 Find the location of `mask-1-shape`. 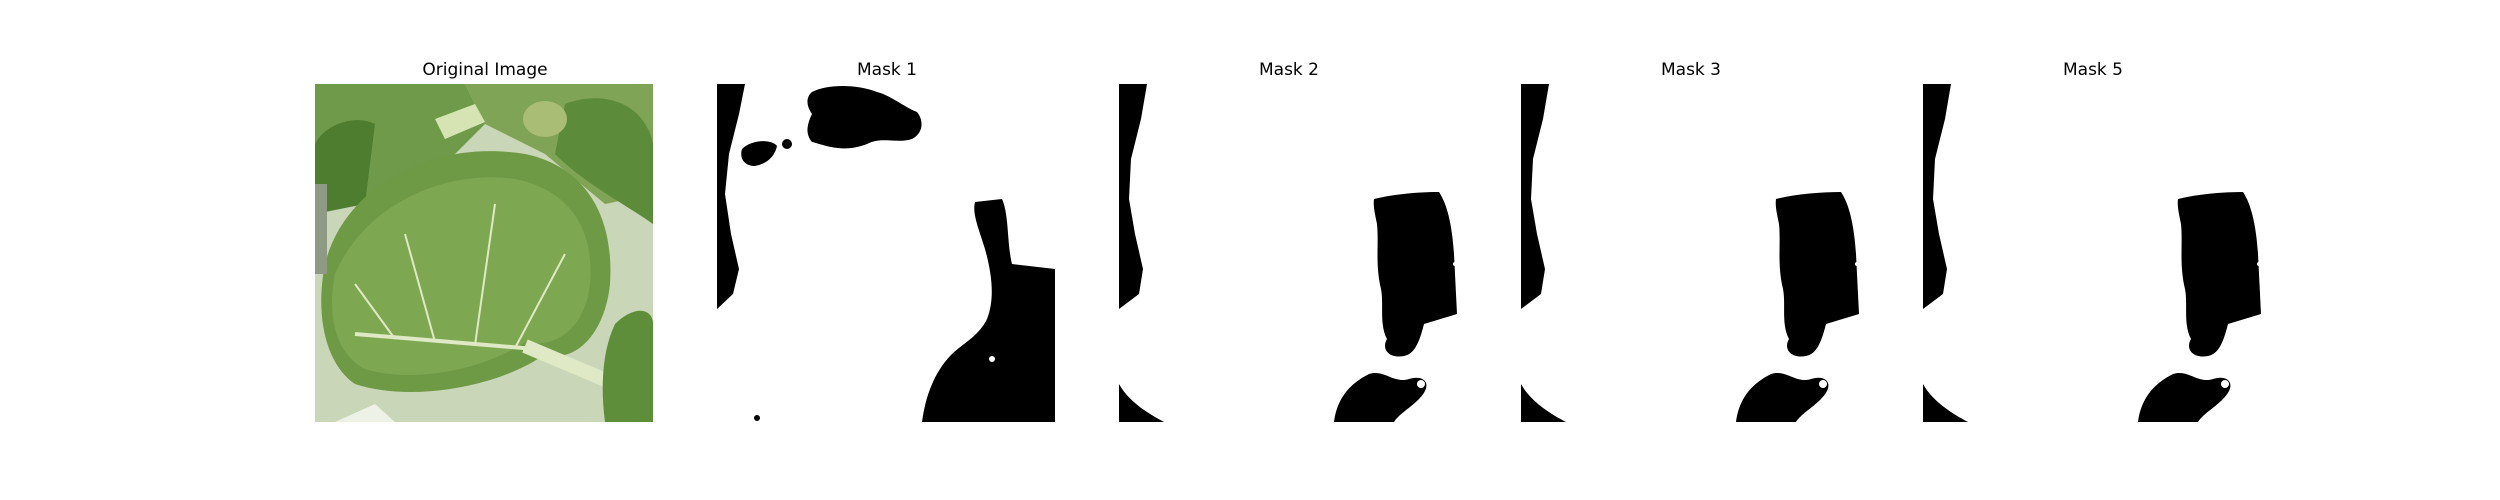

mask-1-shape is located at coordinates (886, 253).